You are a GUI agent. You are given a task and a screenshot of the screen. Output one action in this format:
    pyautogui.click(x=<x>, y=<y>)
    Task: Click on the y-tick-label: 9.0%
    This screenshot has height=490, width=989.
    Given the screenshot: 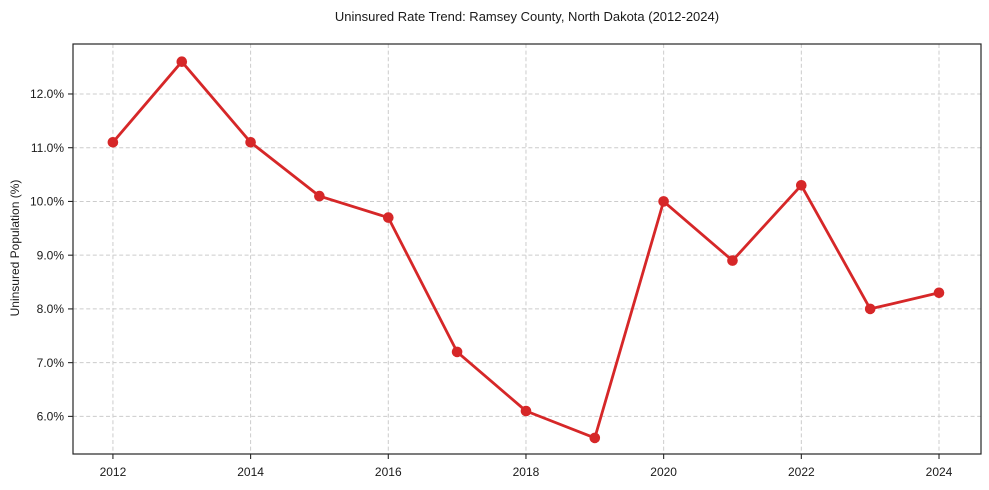 What is the action you would take?
    pyautogui.click(x=51, y=255)
    